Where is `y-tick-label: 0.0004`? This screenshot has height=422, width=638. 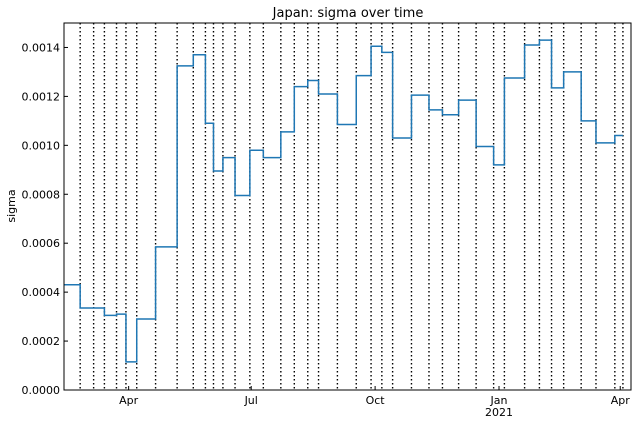 y-tick-label: 0.0004 is located at coordinates (41, 292).